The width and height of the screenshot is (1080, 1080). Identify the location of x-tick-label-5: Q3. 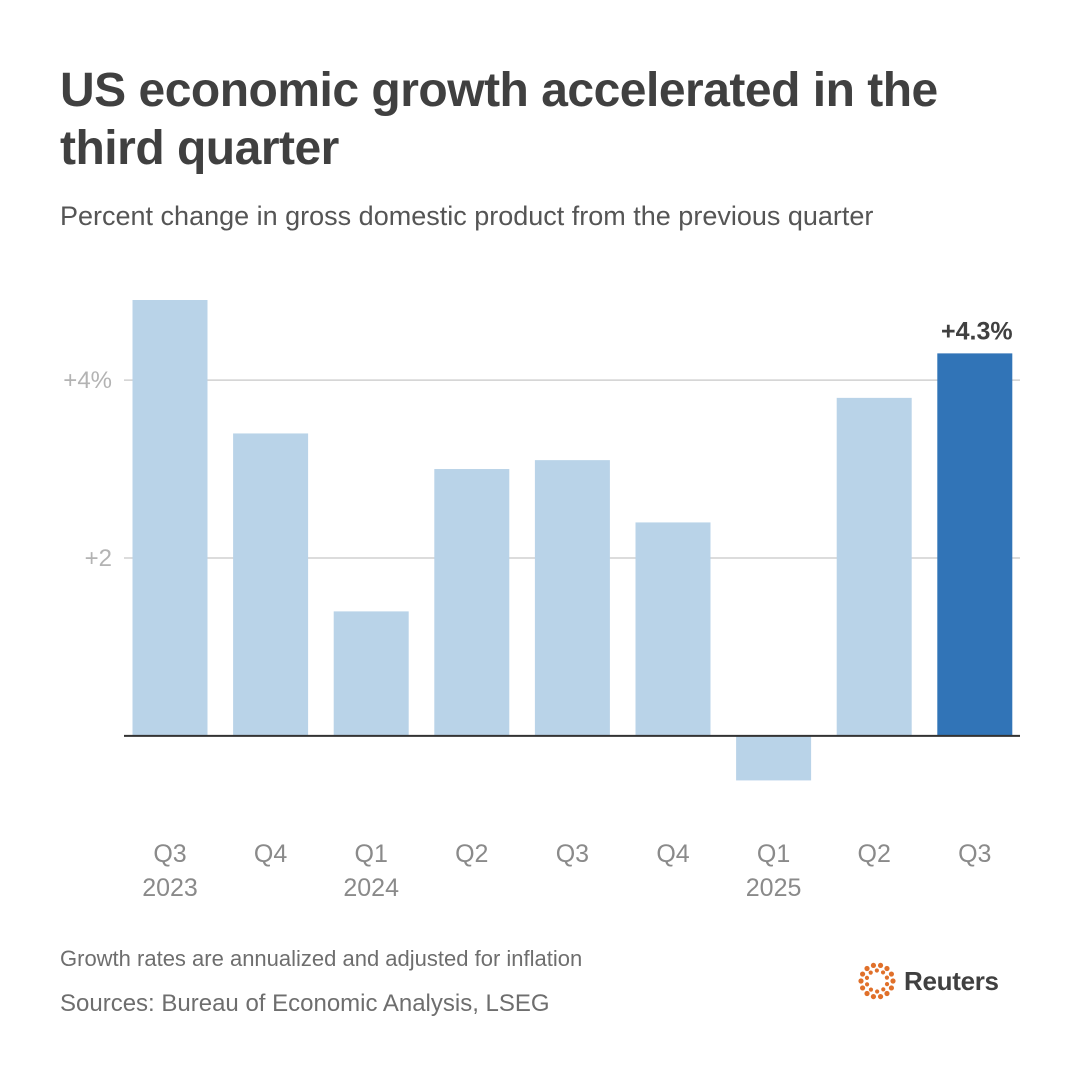
(572, 854).